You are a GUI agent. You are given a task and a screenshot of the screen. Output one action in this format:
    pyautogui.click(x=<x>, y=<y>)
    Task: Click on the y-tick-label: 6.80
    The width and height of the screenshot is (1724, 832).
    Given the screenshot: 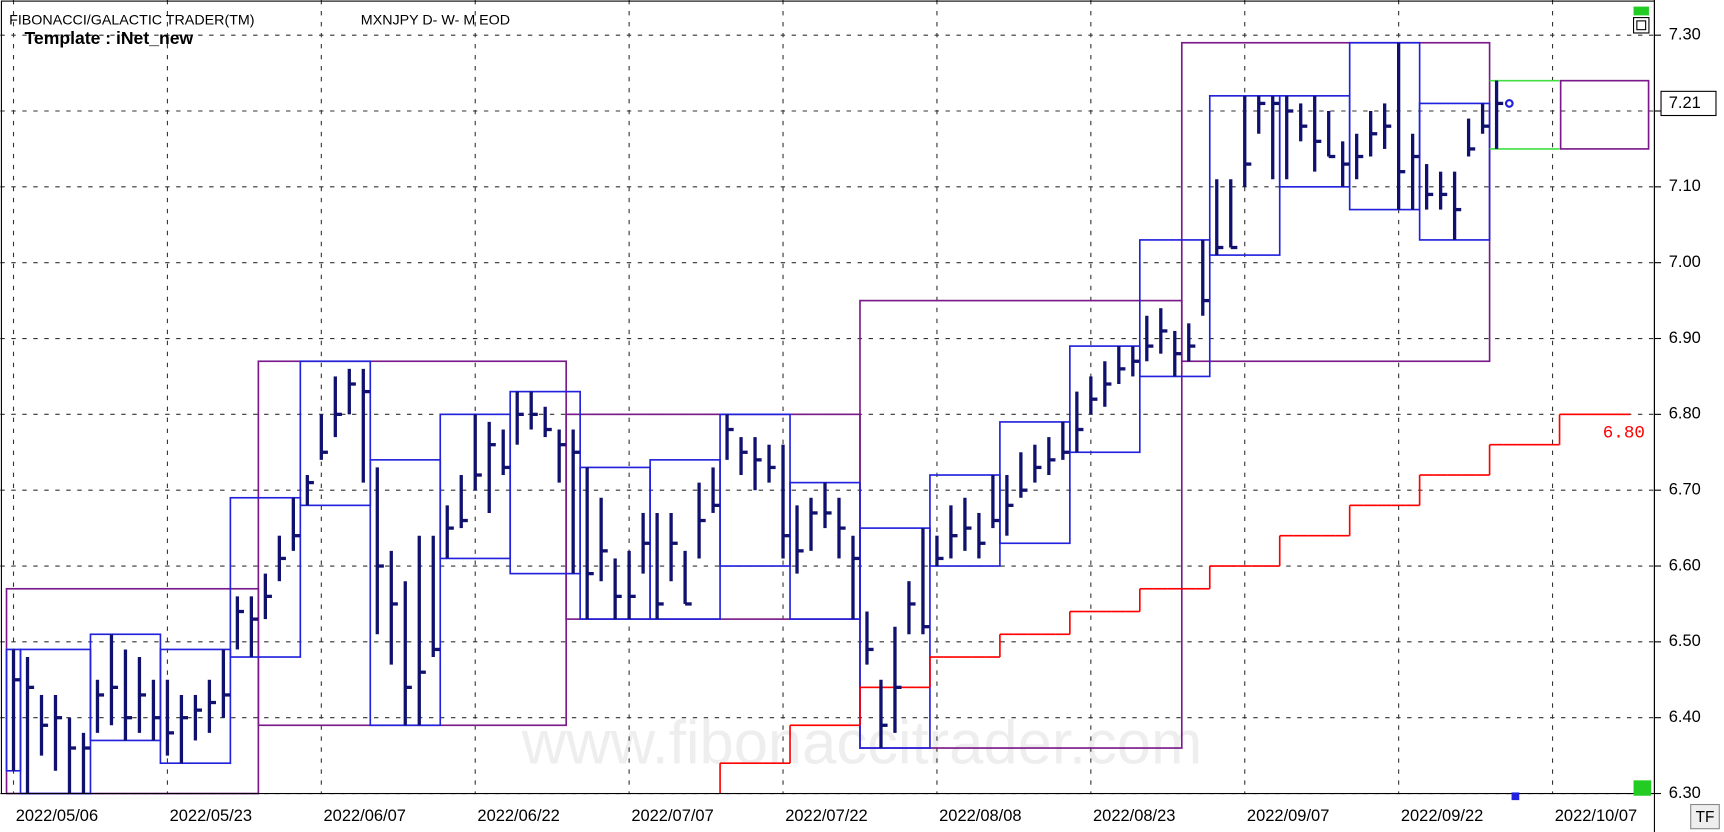 What is the action you would take?
    pyautogui.click(x=1685, y=414)
    